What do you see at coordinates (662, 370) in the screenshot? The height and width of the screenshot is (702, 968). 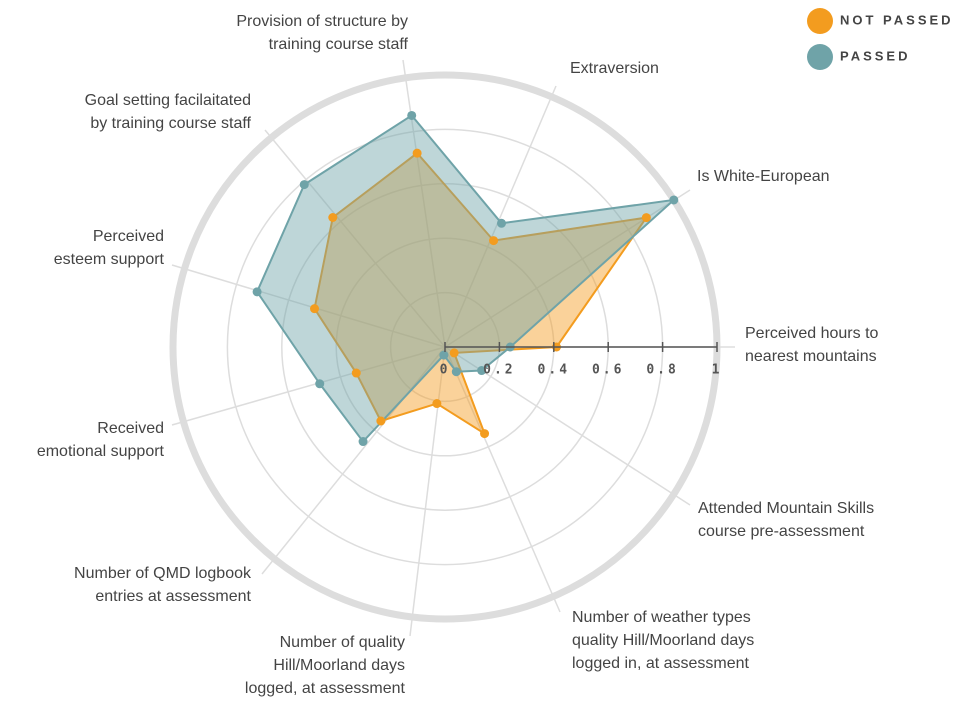 I see `tick-label: 0.8` at bounding box center [662, 370].